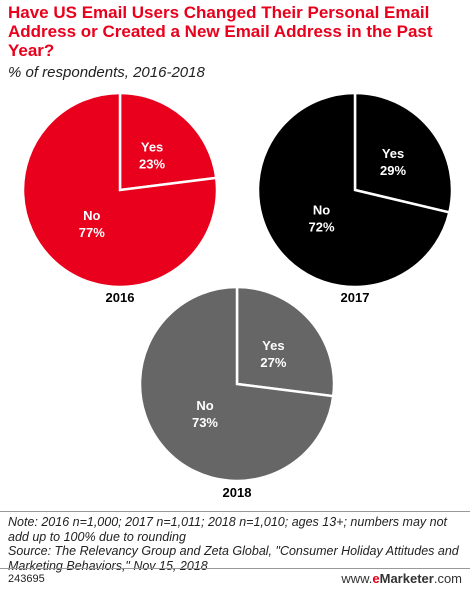 The image size is (470, 593). What do you see at coordinates (235, 568) in the screenshot?
I see `footer-divider-bottom` at bounding box center [235, 568].